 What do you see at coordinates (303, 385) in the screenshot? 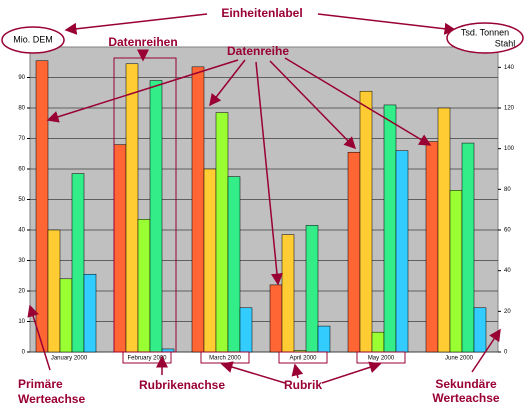
I see `category-label: Rubrik` at bounding box center [303, 385].